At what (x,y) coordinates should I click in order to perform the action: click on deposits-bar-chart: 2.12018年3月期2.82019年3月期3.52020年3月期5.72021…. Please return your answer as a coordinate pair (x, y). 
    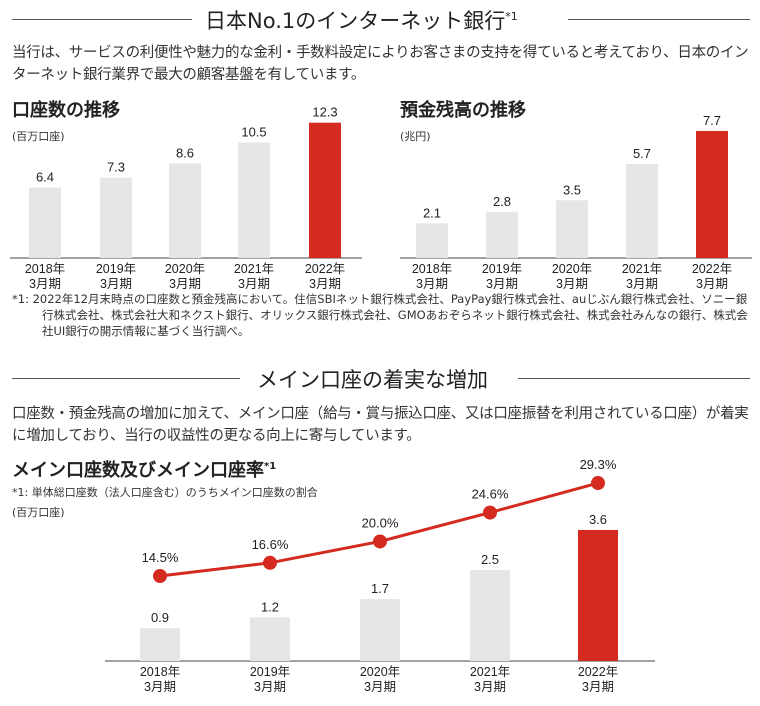
    Looking at the image, I should click on (576, 201).